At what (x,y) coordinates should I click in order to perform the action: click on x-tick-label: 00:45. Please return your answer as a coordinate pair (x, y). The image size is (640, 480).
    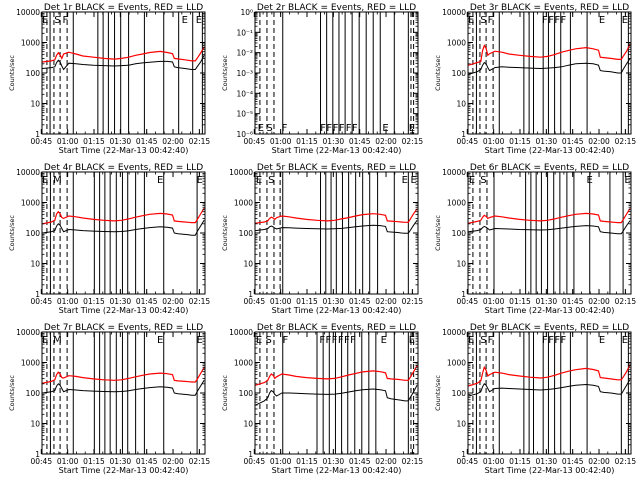
    Looking at the image, I should click on (254, 301).